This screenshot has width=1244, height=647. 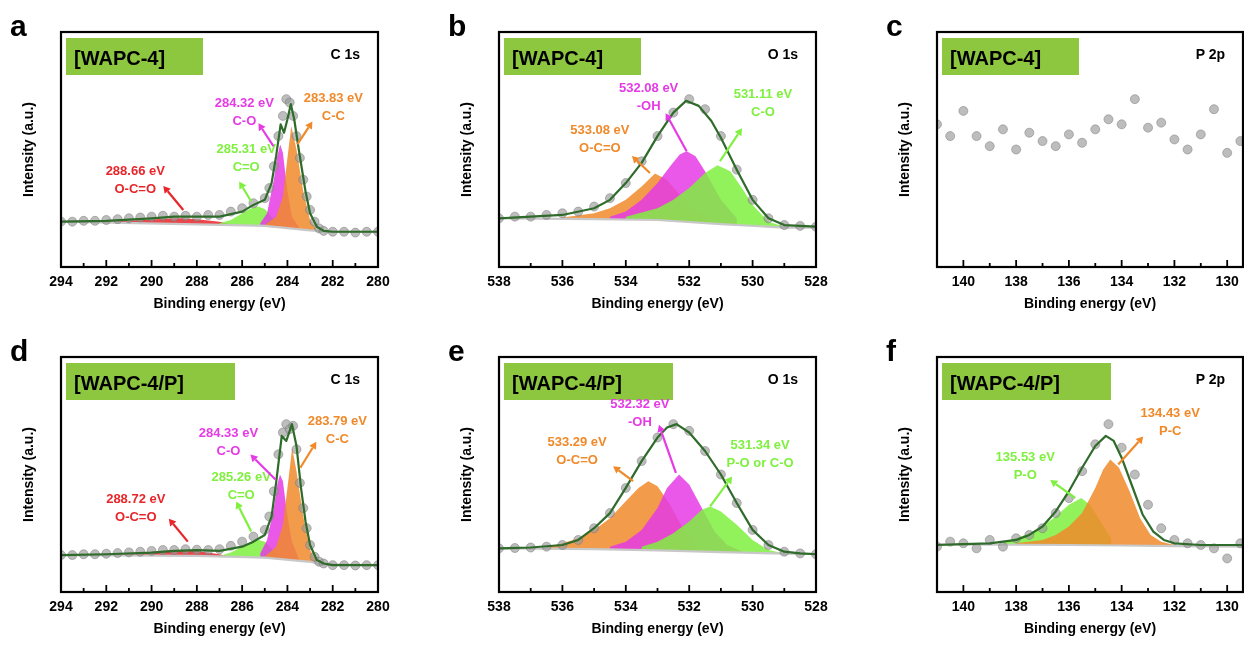 What do you see at coordinates (1170, 422) in the screenshot?
I see `annotation: 134.43 eV P-C` at bounding box center [1170, 422].